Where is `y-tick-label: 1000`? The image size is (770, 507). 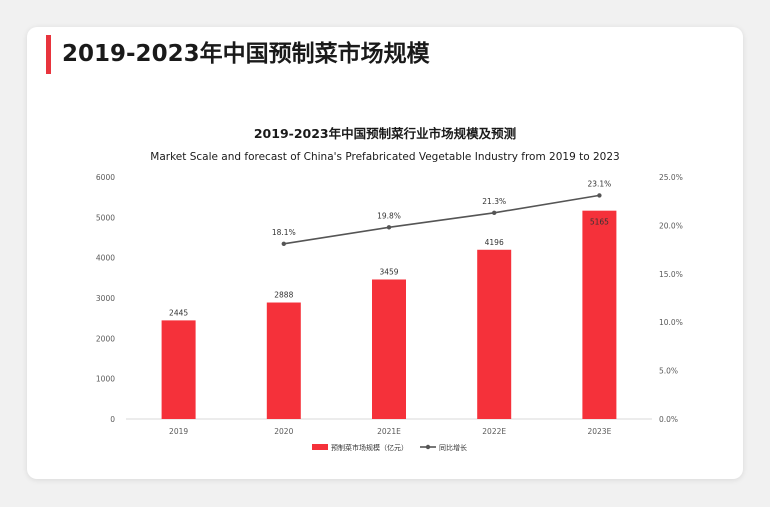 y-tick-label: 1000 is located at coordinates (105, 379).